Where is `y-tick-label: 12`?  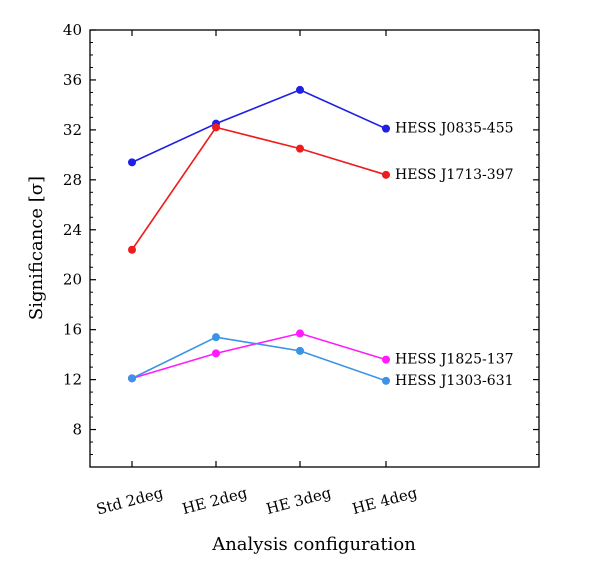 y-tick-label: 12 is located at coordinates (72, 380).